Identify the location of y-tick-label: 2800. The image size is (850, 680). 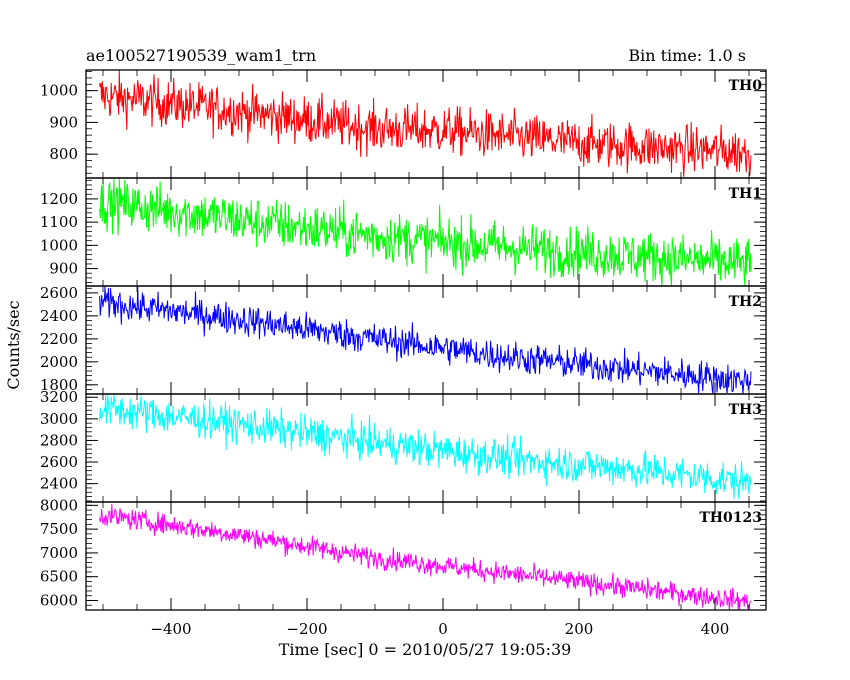
(59, 440).